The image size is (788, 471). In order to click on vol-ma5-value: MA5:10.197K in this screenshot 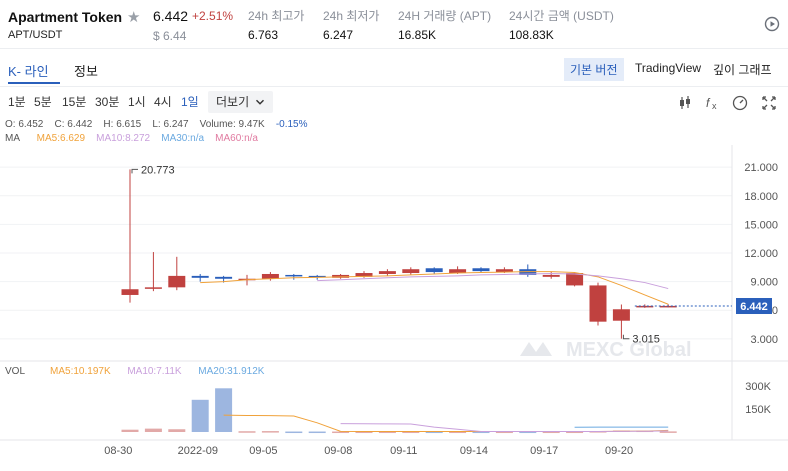, I will do `click(80, 371)`.